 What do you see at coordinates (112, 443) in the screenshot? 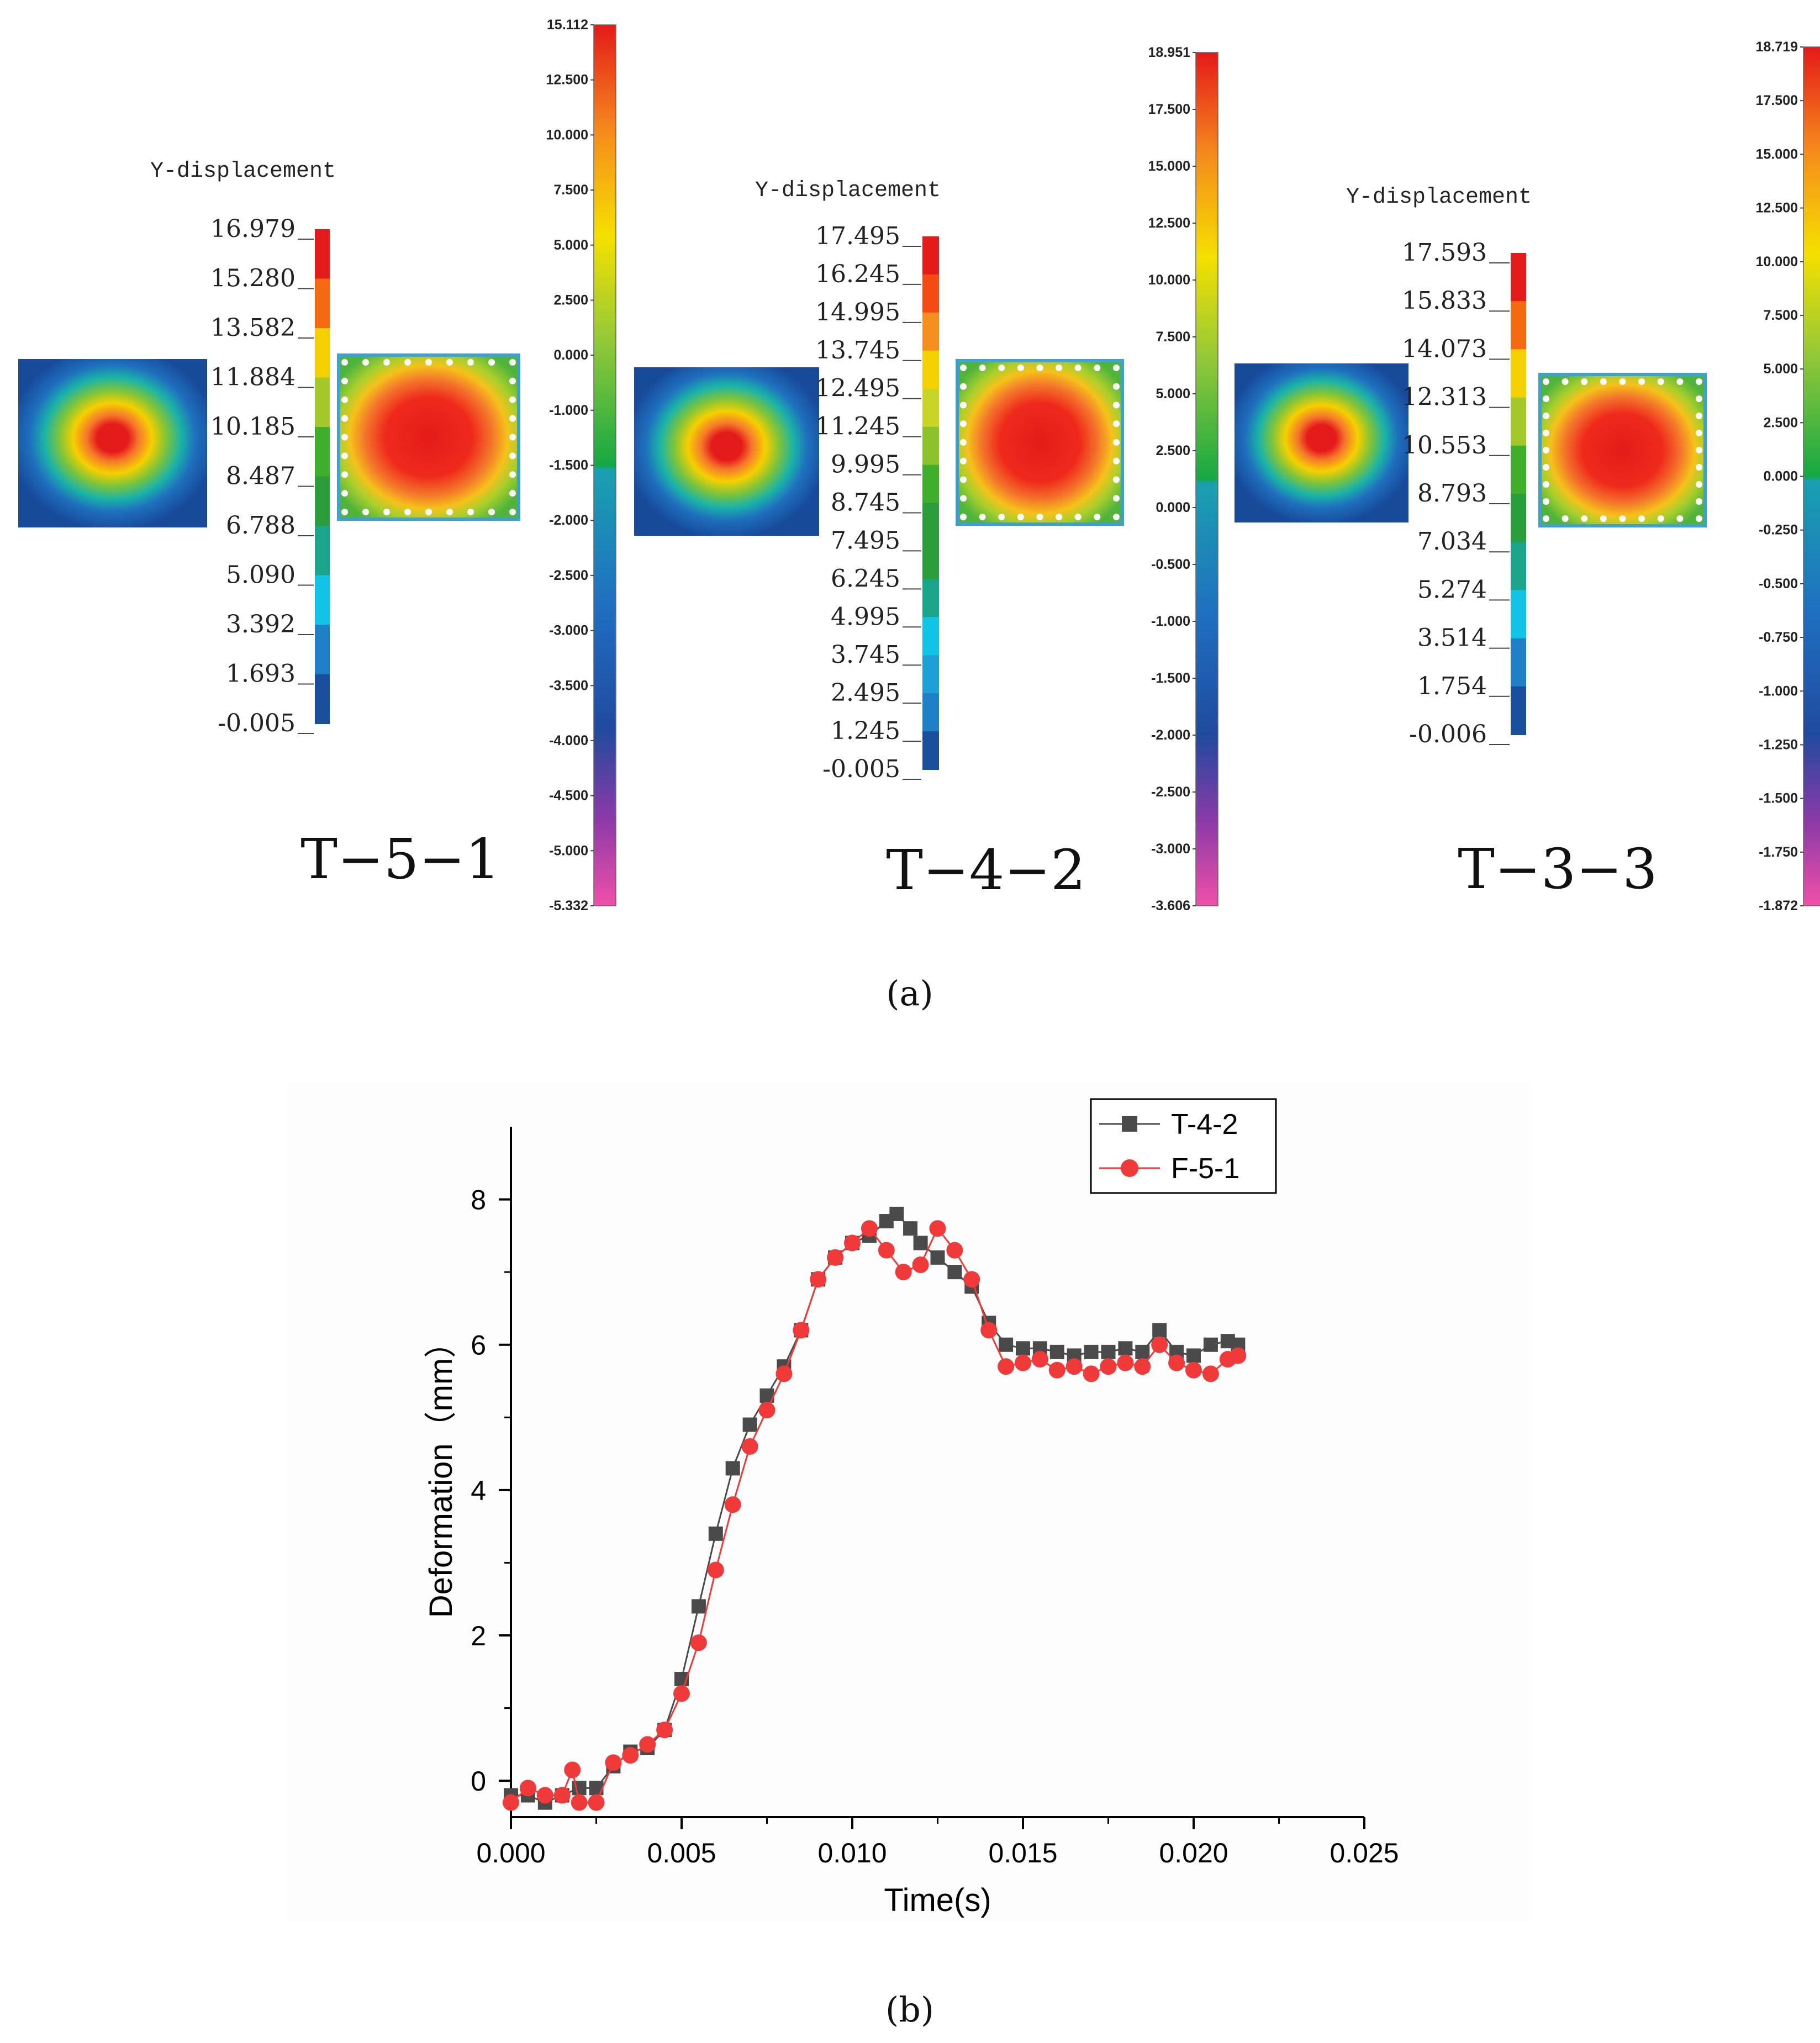
I see `displacement-map` at bounding box center [112, 443].